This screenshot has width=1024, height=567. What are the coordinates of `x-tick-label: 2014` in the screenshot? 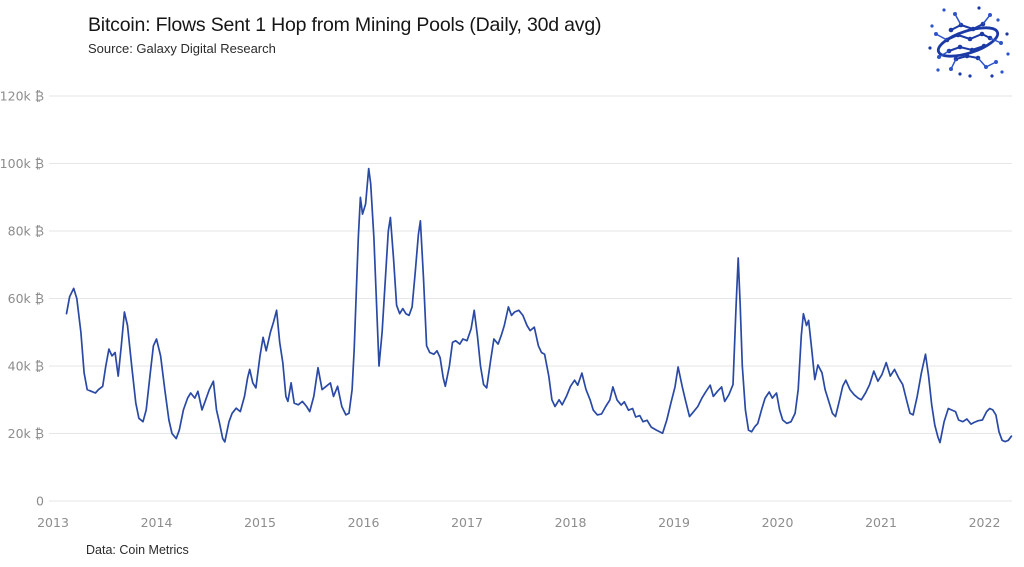 It's located at (157, 522).